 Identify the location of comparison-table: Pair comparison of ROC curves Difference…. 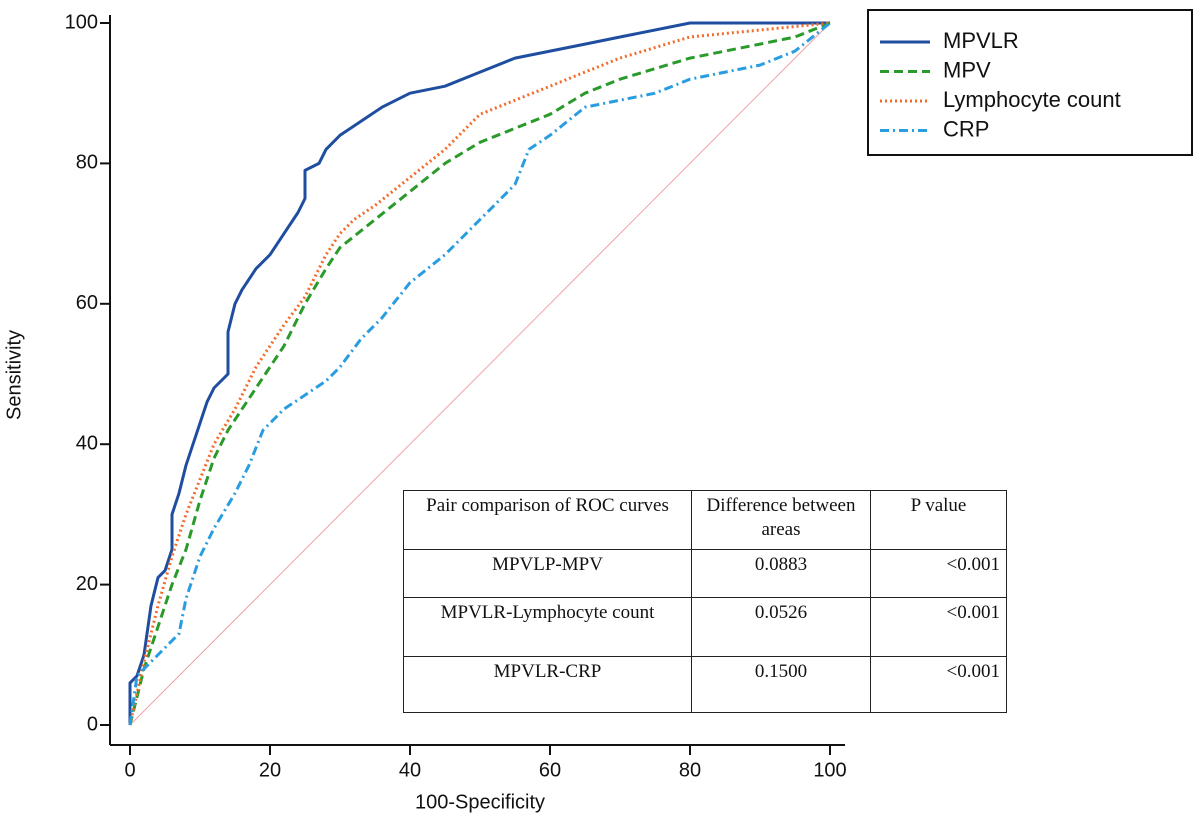
(705, 601).